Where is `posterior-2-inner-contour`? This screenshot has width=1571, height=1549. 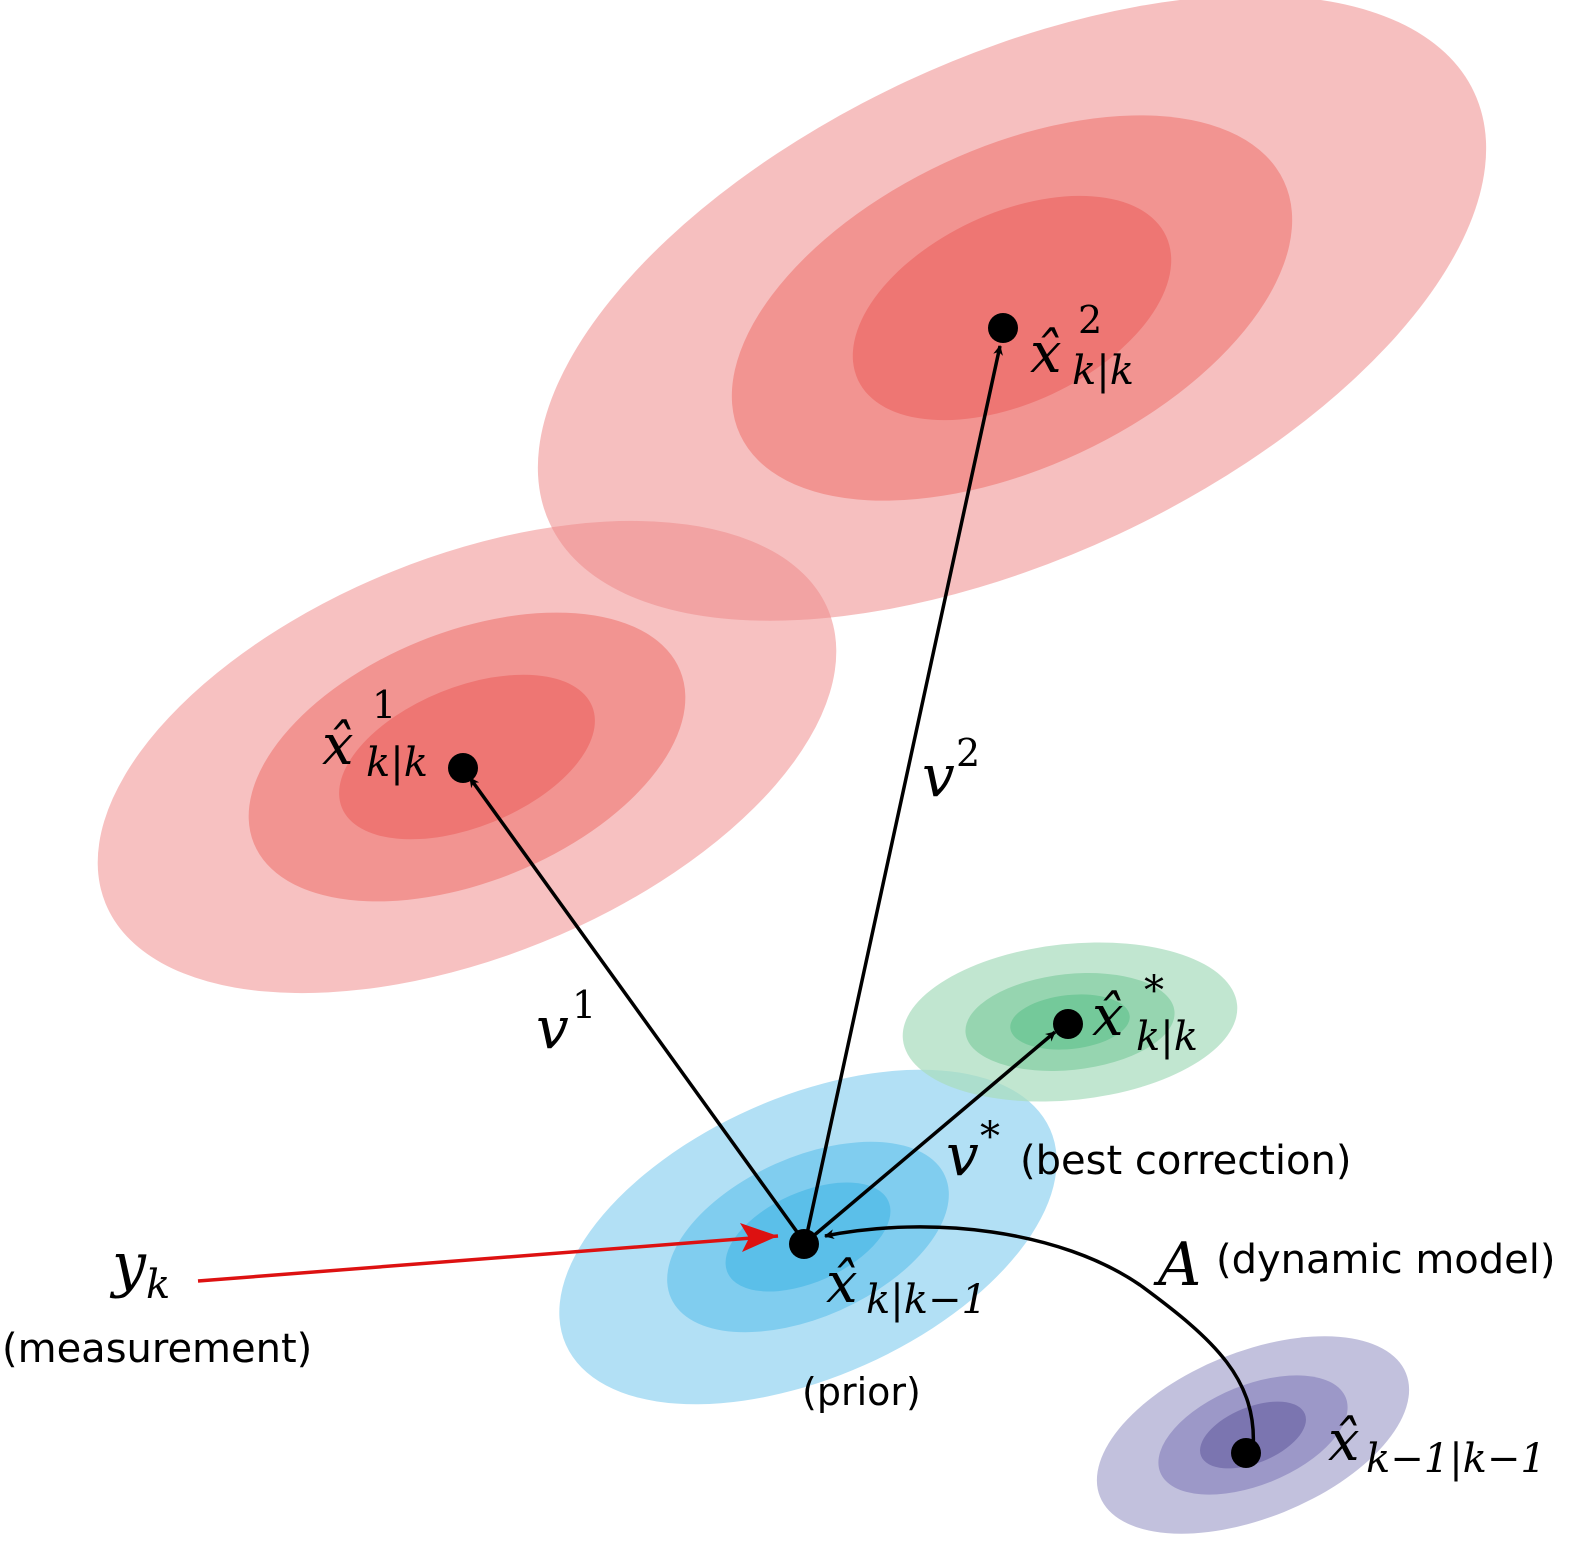
posterior-2-inner-contour is located at coordinates (1012, 308).